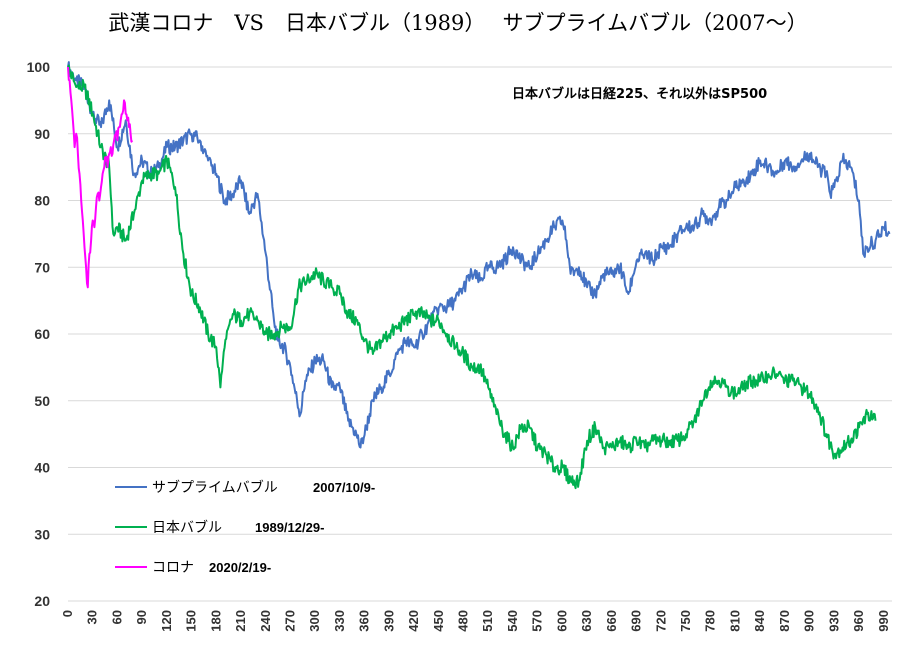  What do you see at coordinates (67, 613) in the screenshot?
I see `x-tick-label: 0` at bounding box center [67, 613].